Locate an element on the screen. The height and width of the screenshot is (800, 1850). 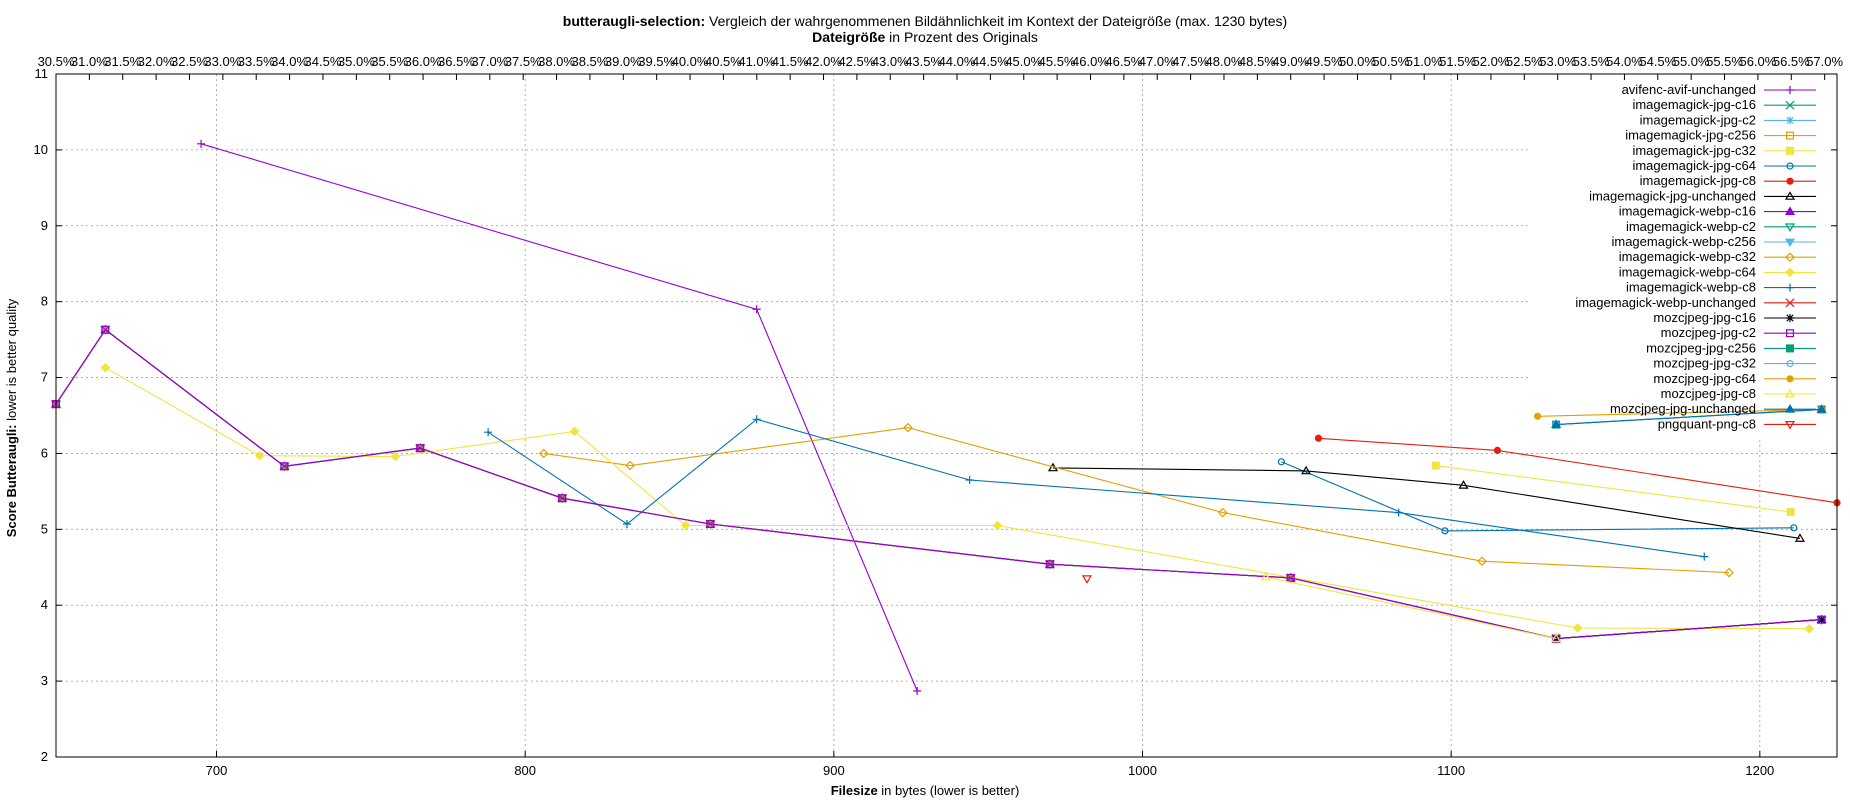
x2-tick-label: 41.5% is located at coordinates (790, 61).